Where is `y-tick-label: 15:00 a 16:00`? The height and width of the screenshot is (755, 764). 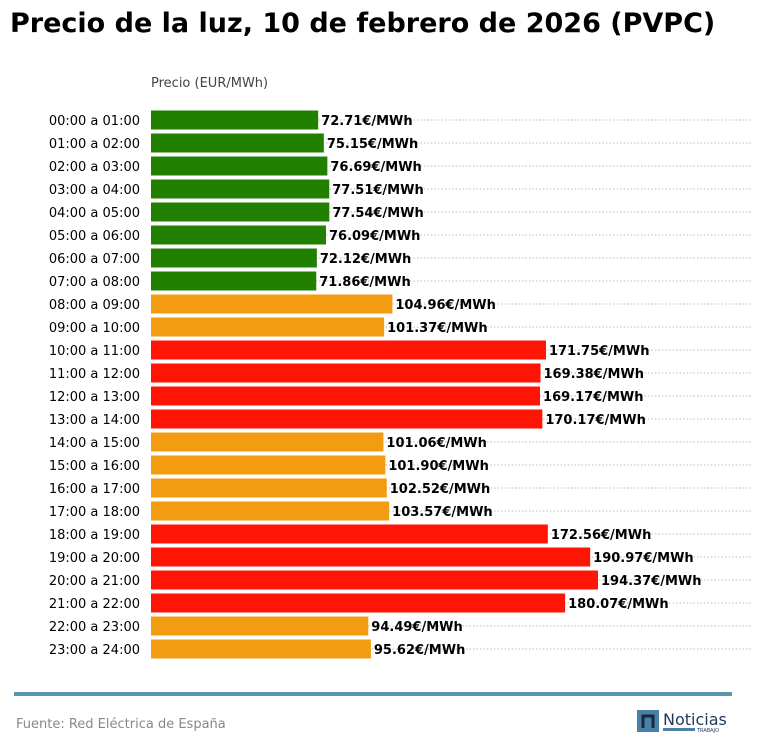
y-tick-label: 15:00 a 16:00 is located at coordinates (94, 466).